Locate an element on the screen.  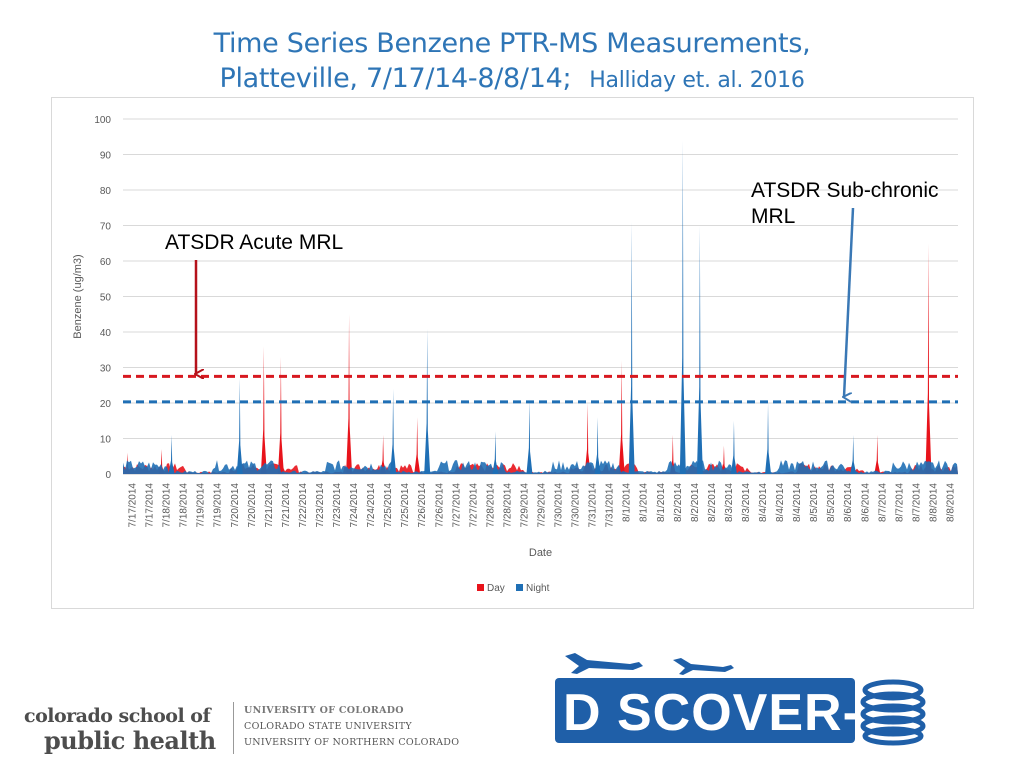
csph-line1: colorado school of is located at coordinates (117, 716).